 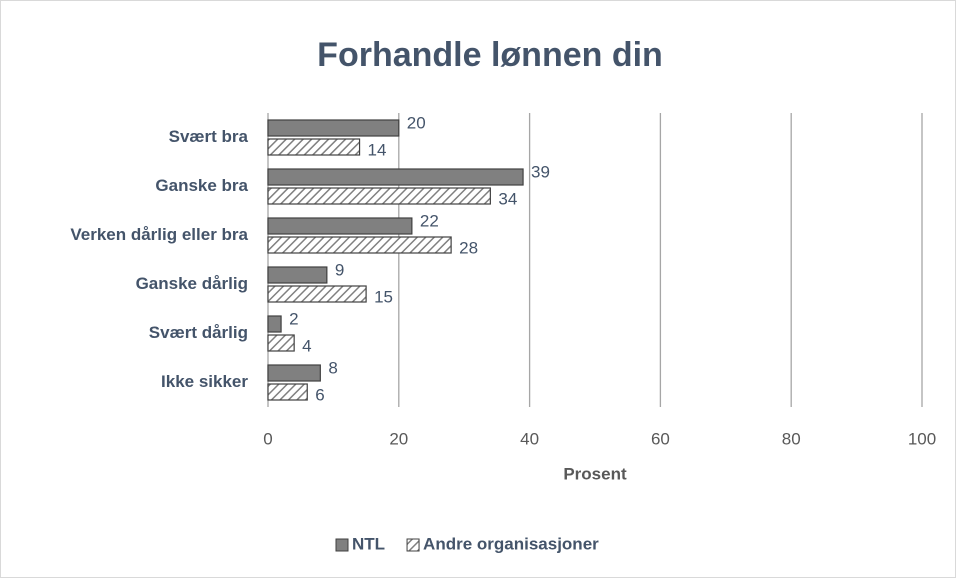 What do you see at coordinates (293, 318) in the screenshot?
I see `value-label: 2` at bounding box center [293, 318].